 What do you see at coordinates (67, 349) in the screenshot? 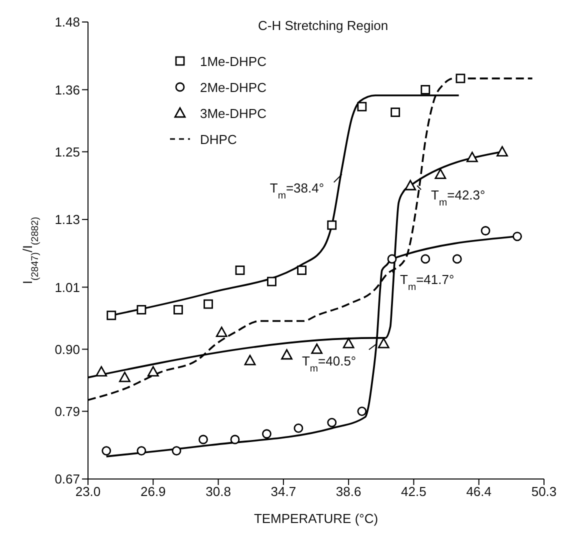
I see `y-tick-label: 0.90` at bounding box center [67, 349].